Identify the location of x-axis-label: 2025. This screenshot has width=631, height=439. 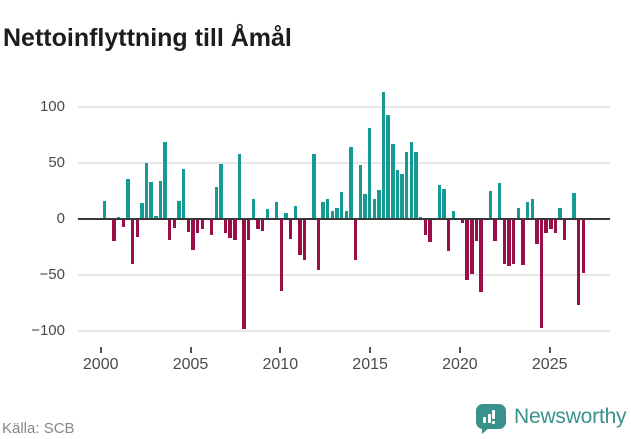
(549, 364).